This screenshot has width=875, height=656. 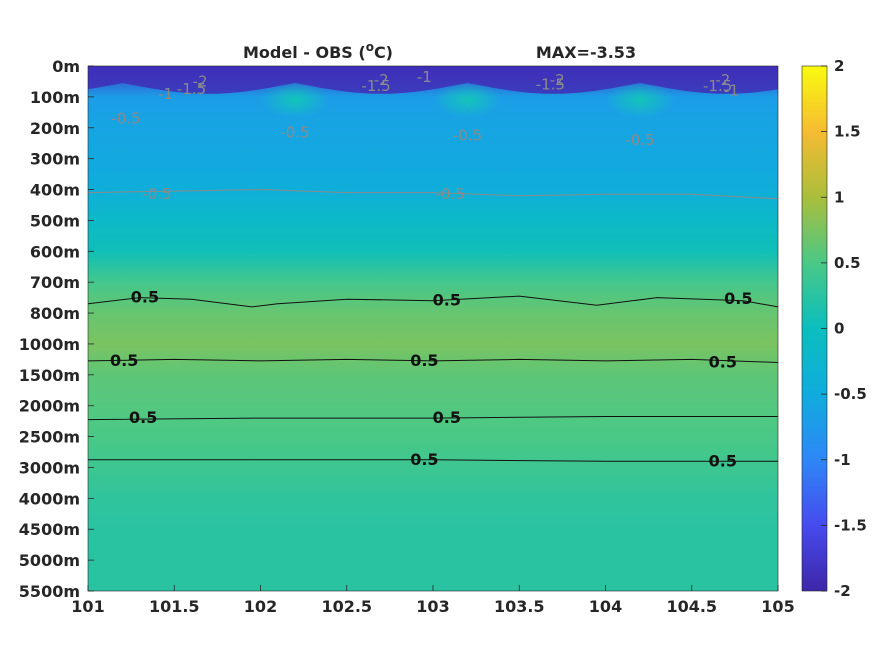 I want to click on x-tick-label: 105, so click(x=777, y=606).